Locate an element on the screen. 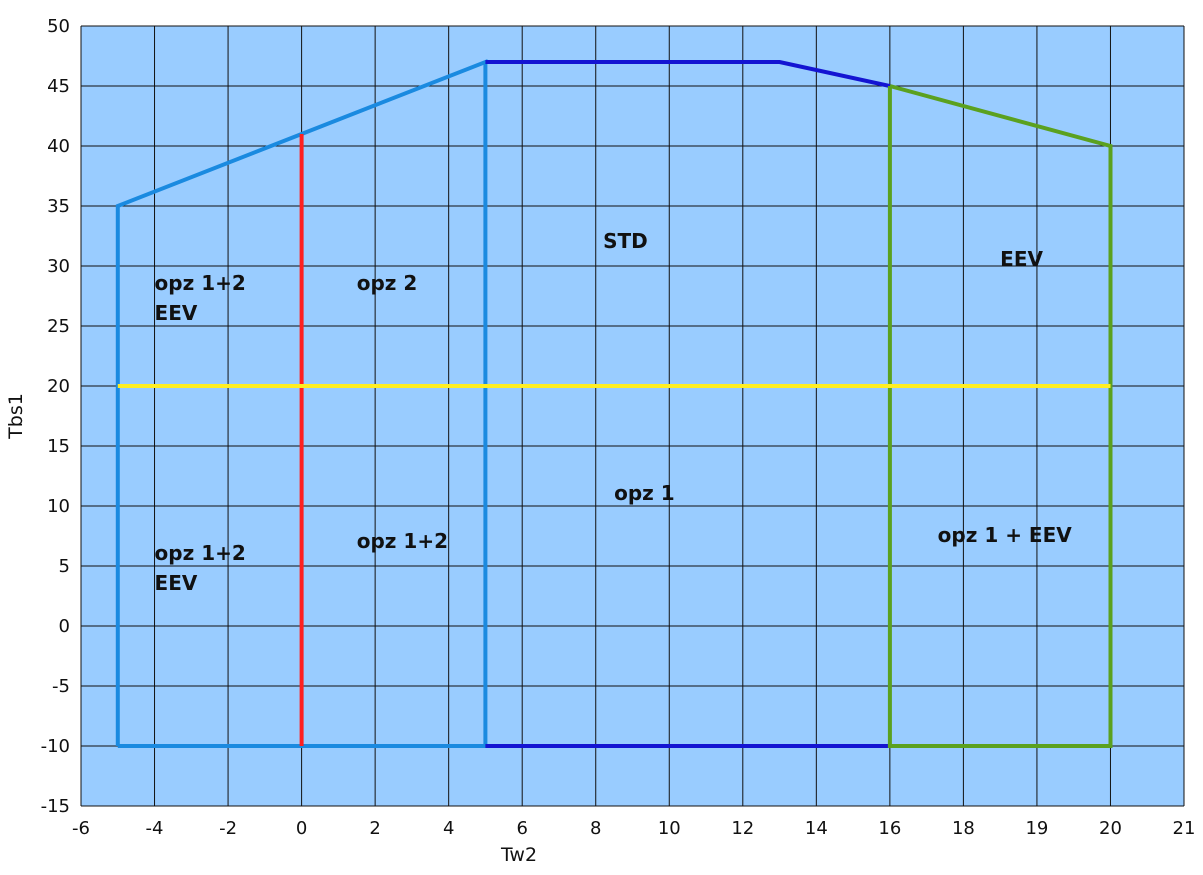  zone-label-line: opz 1 is located at coordinates (644, 493).